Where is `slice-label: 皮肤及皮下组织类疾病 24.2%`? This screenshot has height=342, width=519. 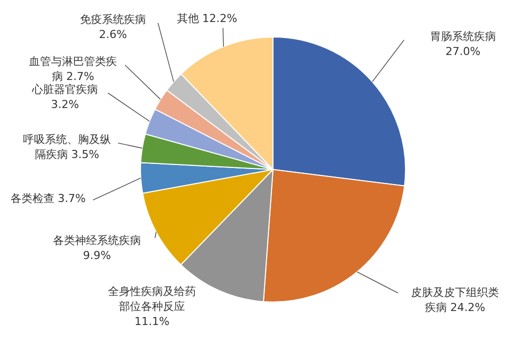 slice-label: 皮肤及皮下组织类疾病 24.2% is located at coordinates (455, 300).